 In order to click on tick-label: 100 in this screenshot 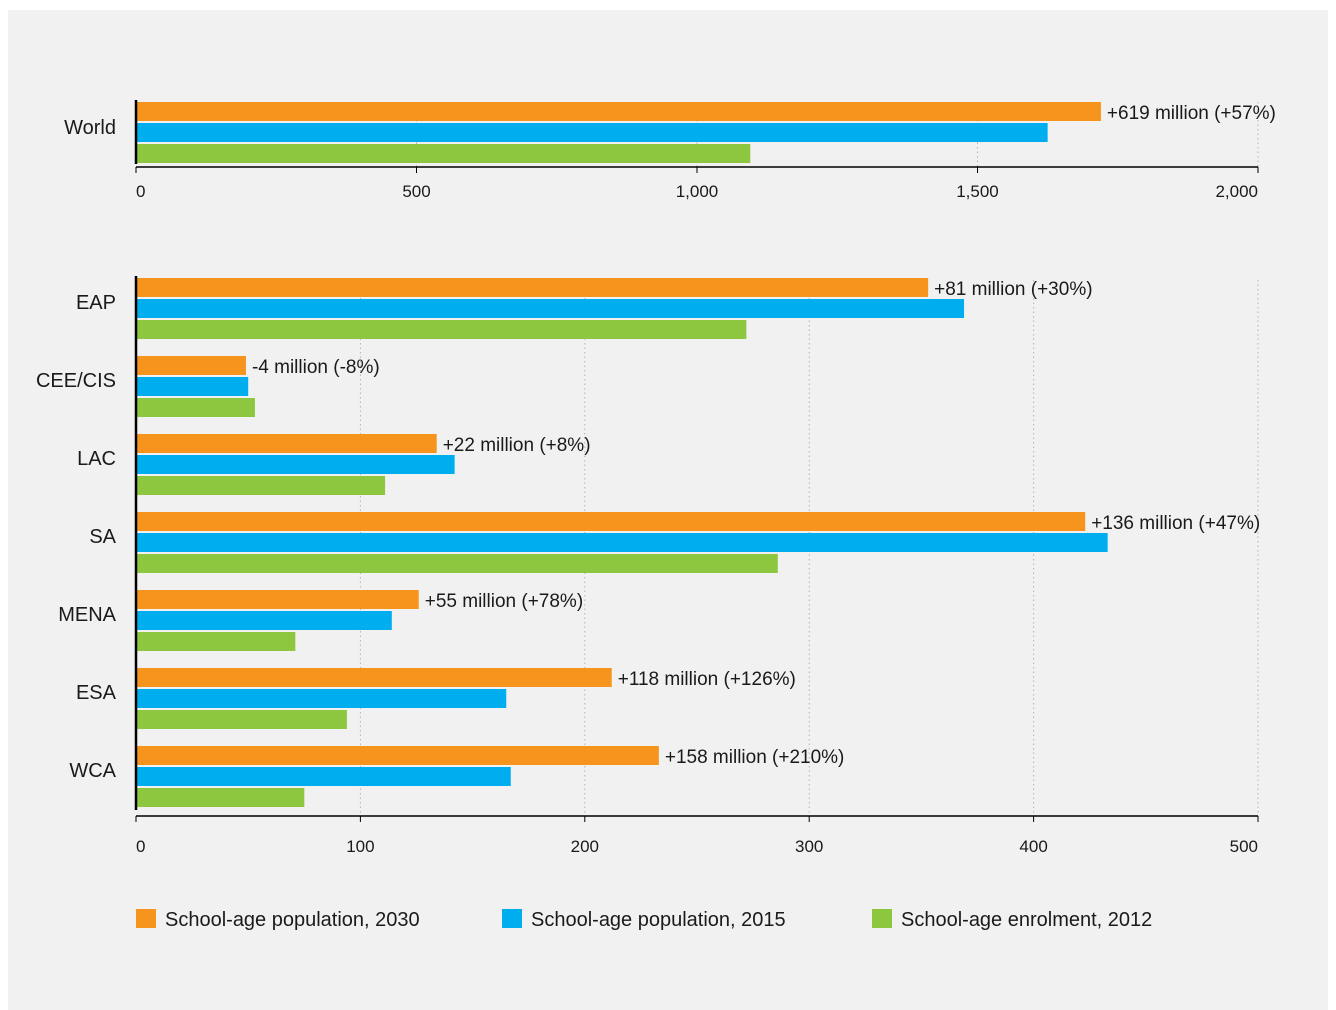, I will do `click(360, 846)`.